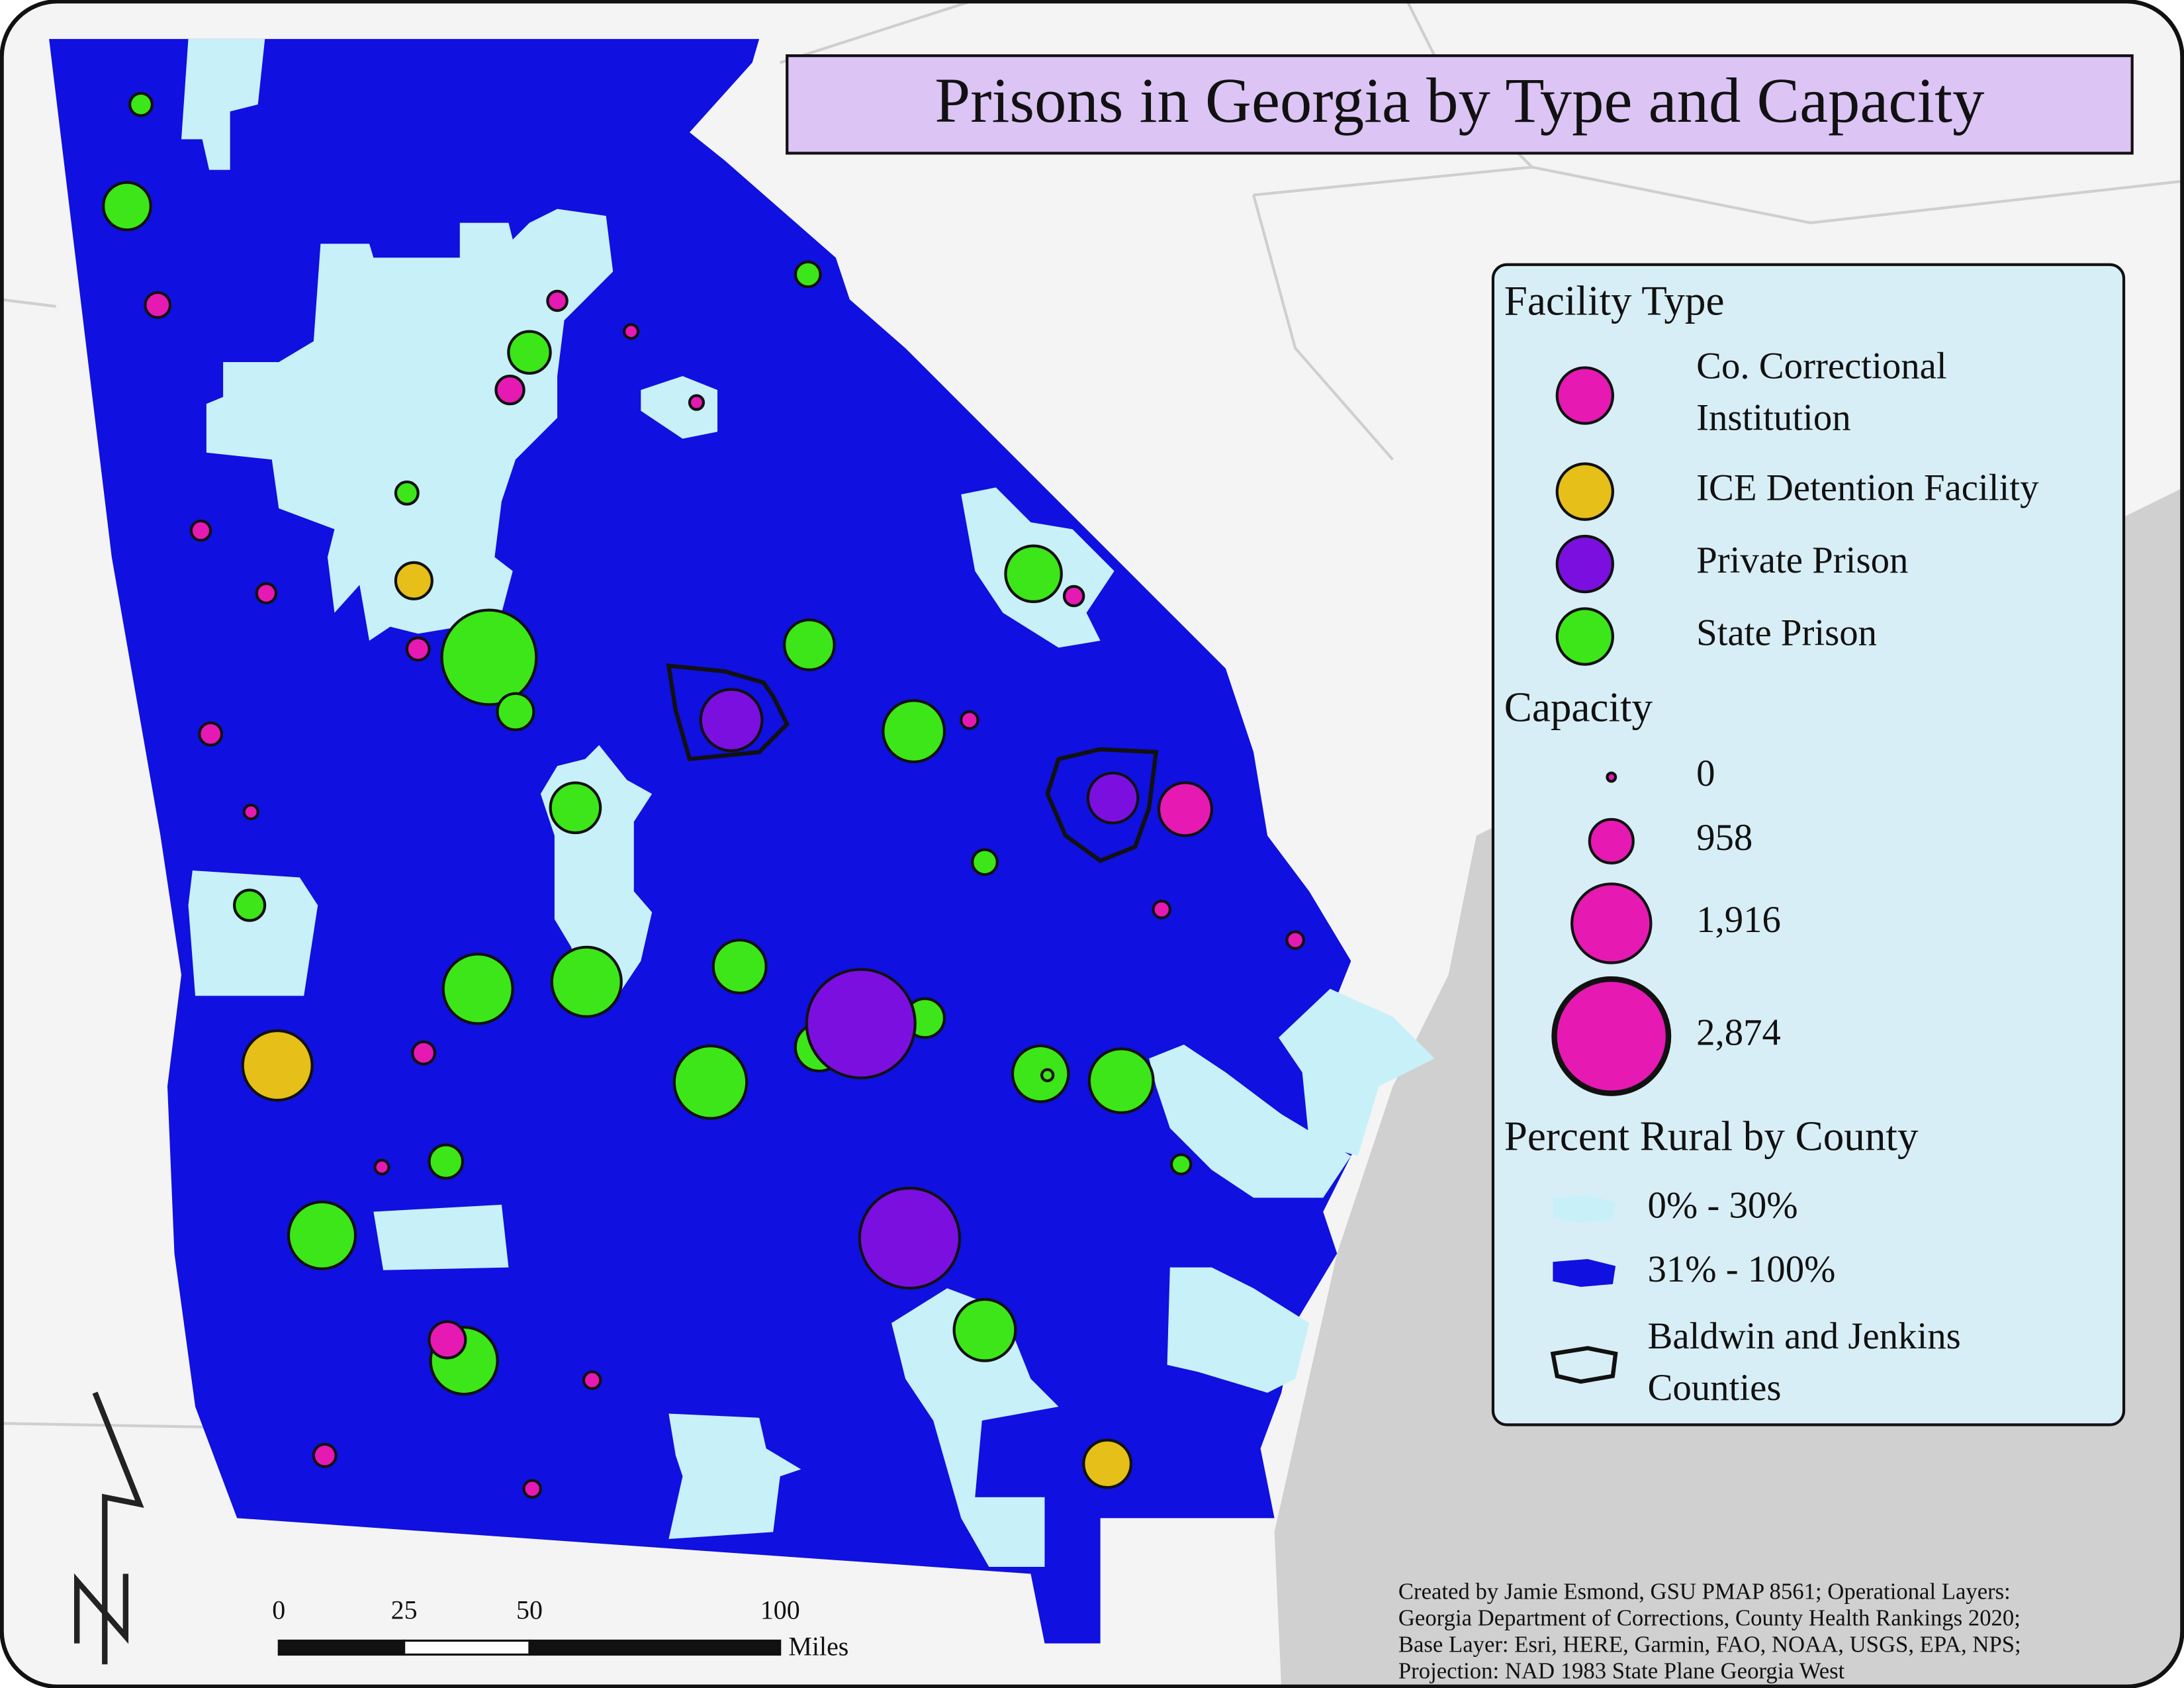  I want to click on legend-label: ICE Detention Facility, so click(1868, 488).